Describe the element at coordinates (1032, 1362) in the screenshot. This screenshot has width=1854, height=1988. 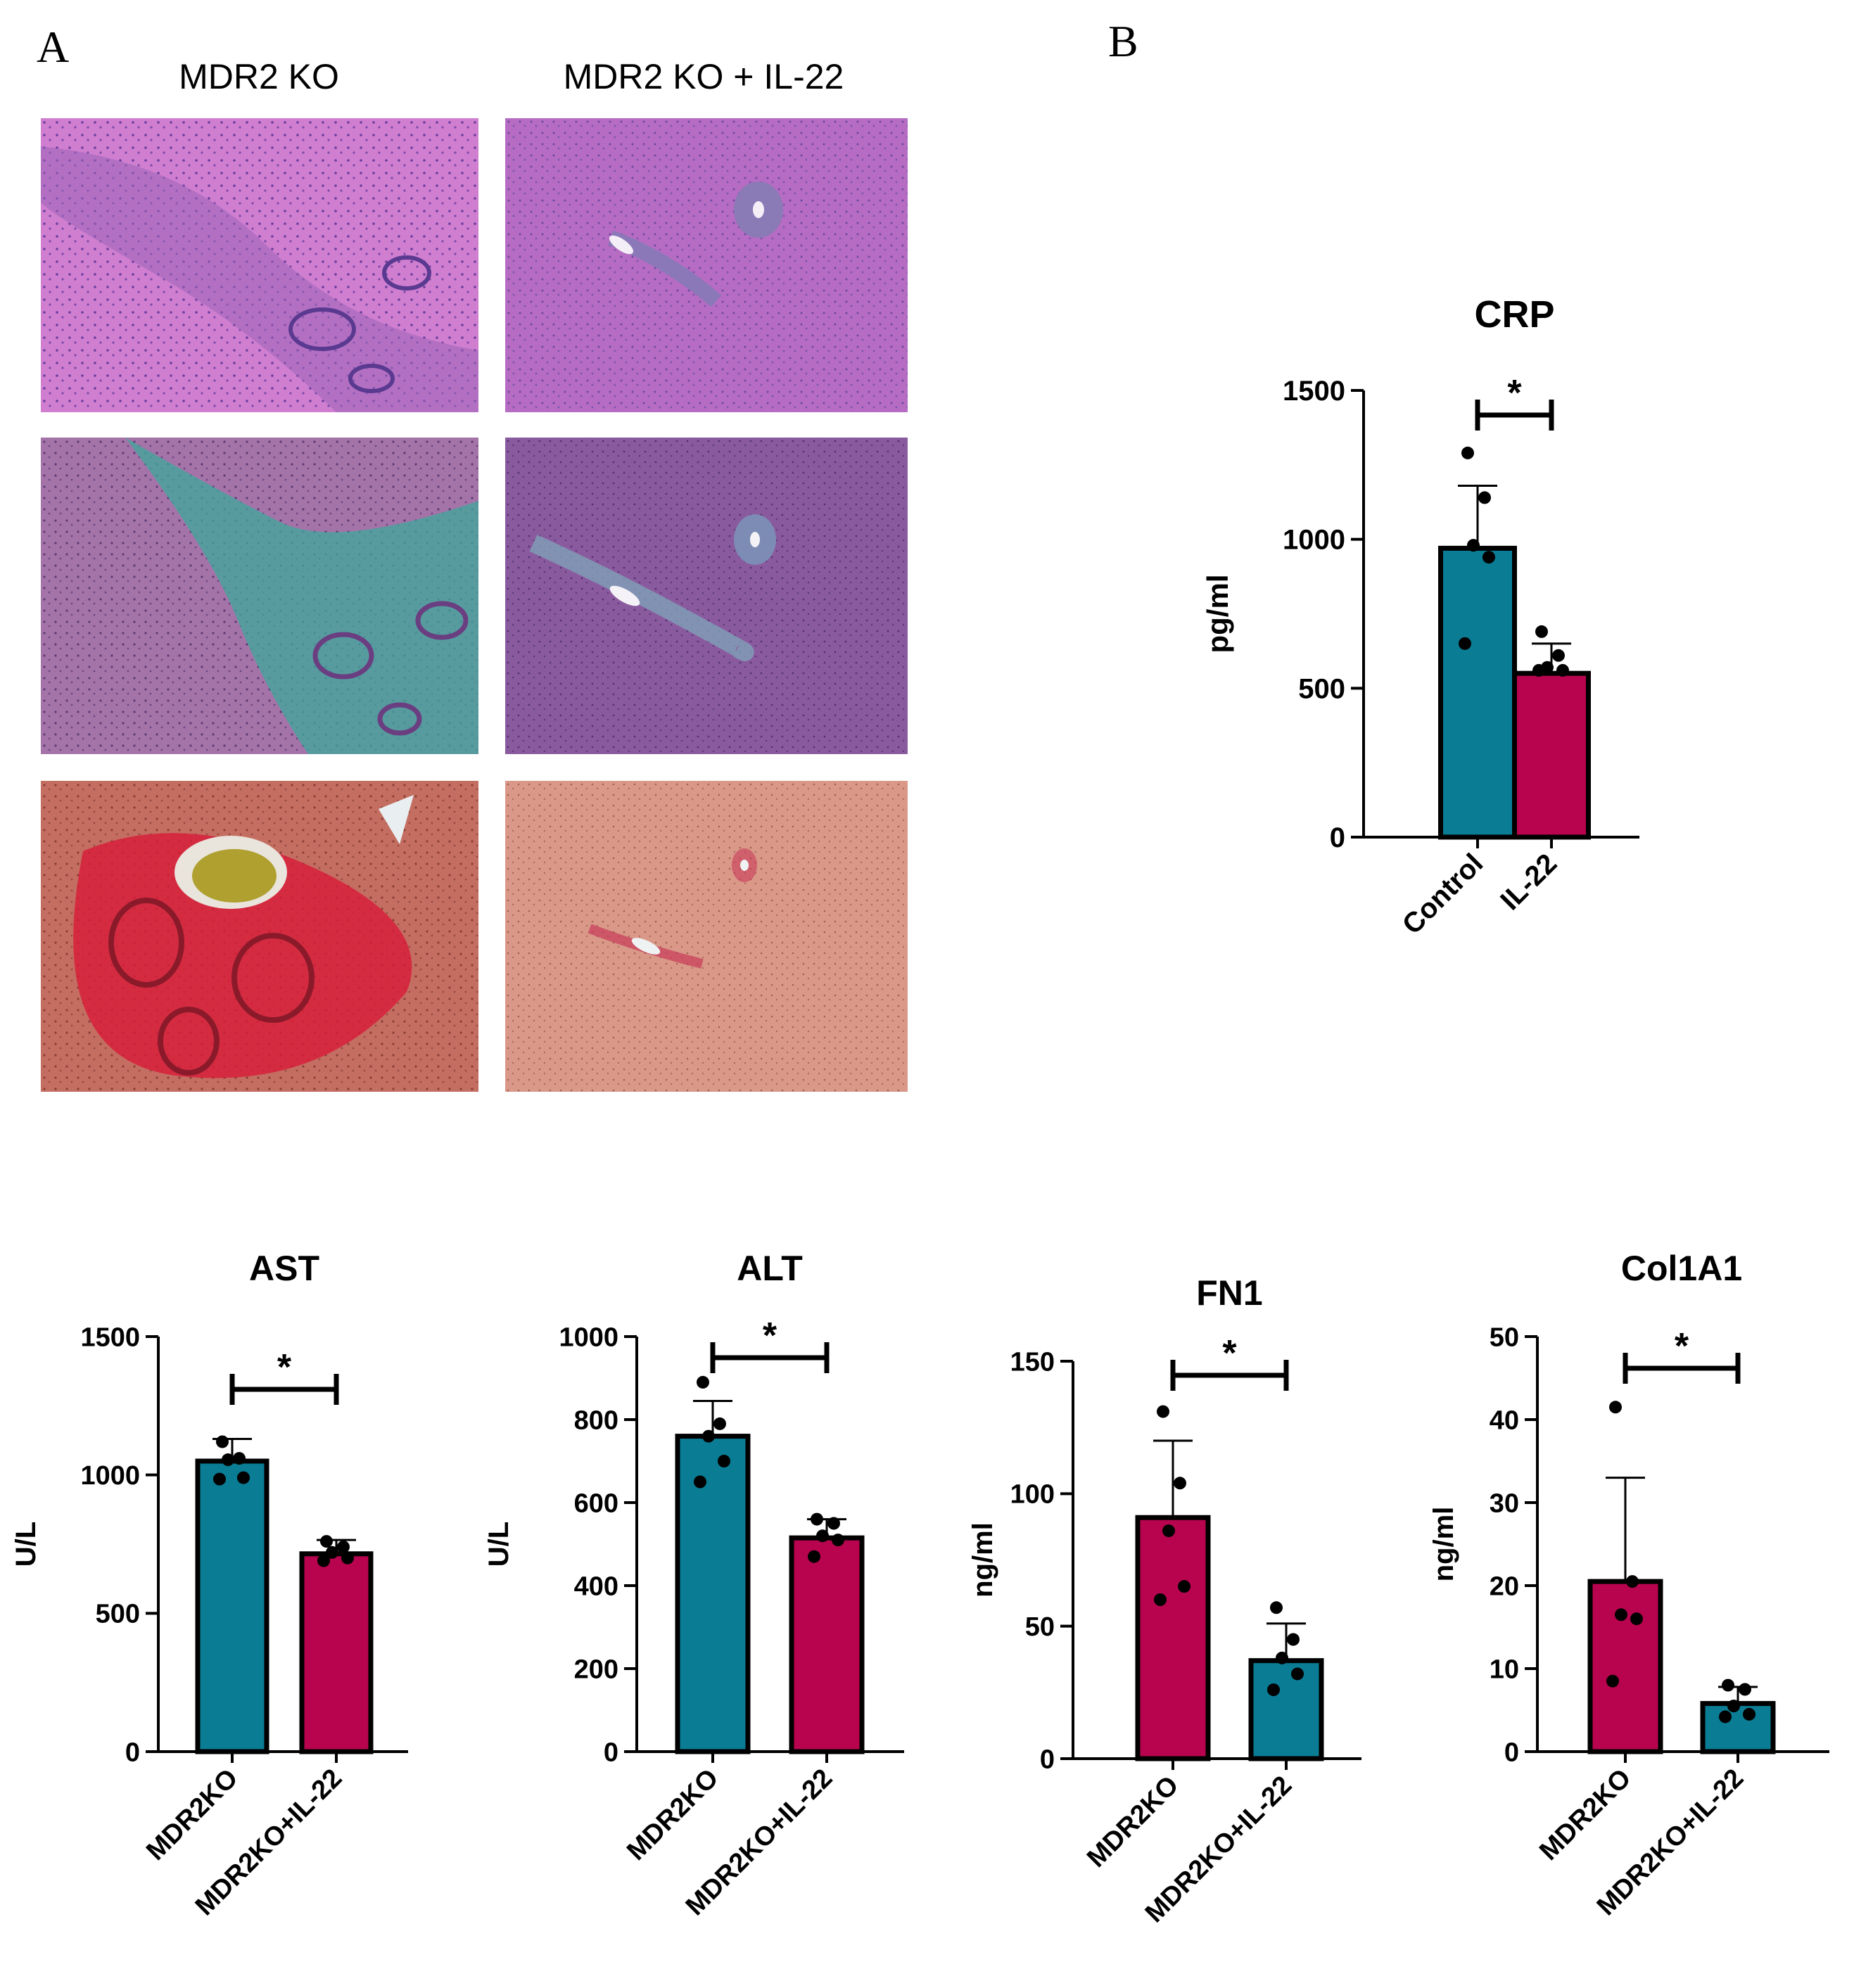
I see `y-tick-label: 150` at that location.